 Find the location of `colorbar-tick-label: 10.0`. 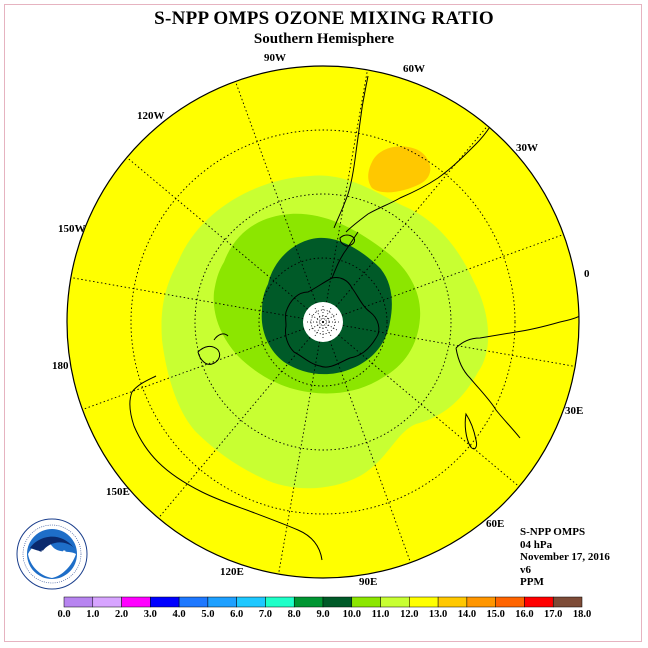

colorbar-tick-label: 10.0 is located at coordinates (351, 614).